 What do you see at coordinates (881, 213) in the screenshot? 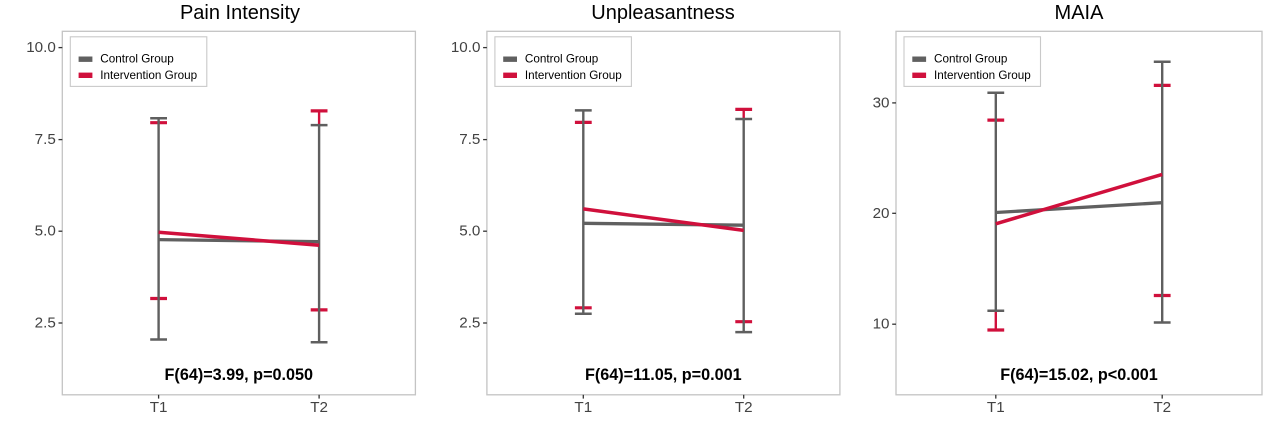
I see `svg-text: 20` at bounding box center [881, 213].